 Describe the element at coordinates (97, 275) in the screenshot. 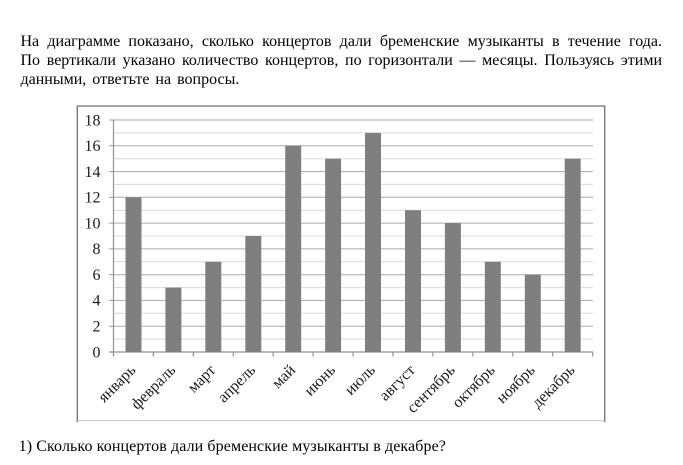

I see `svg-text: 6` at that location.